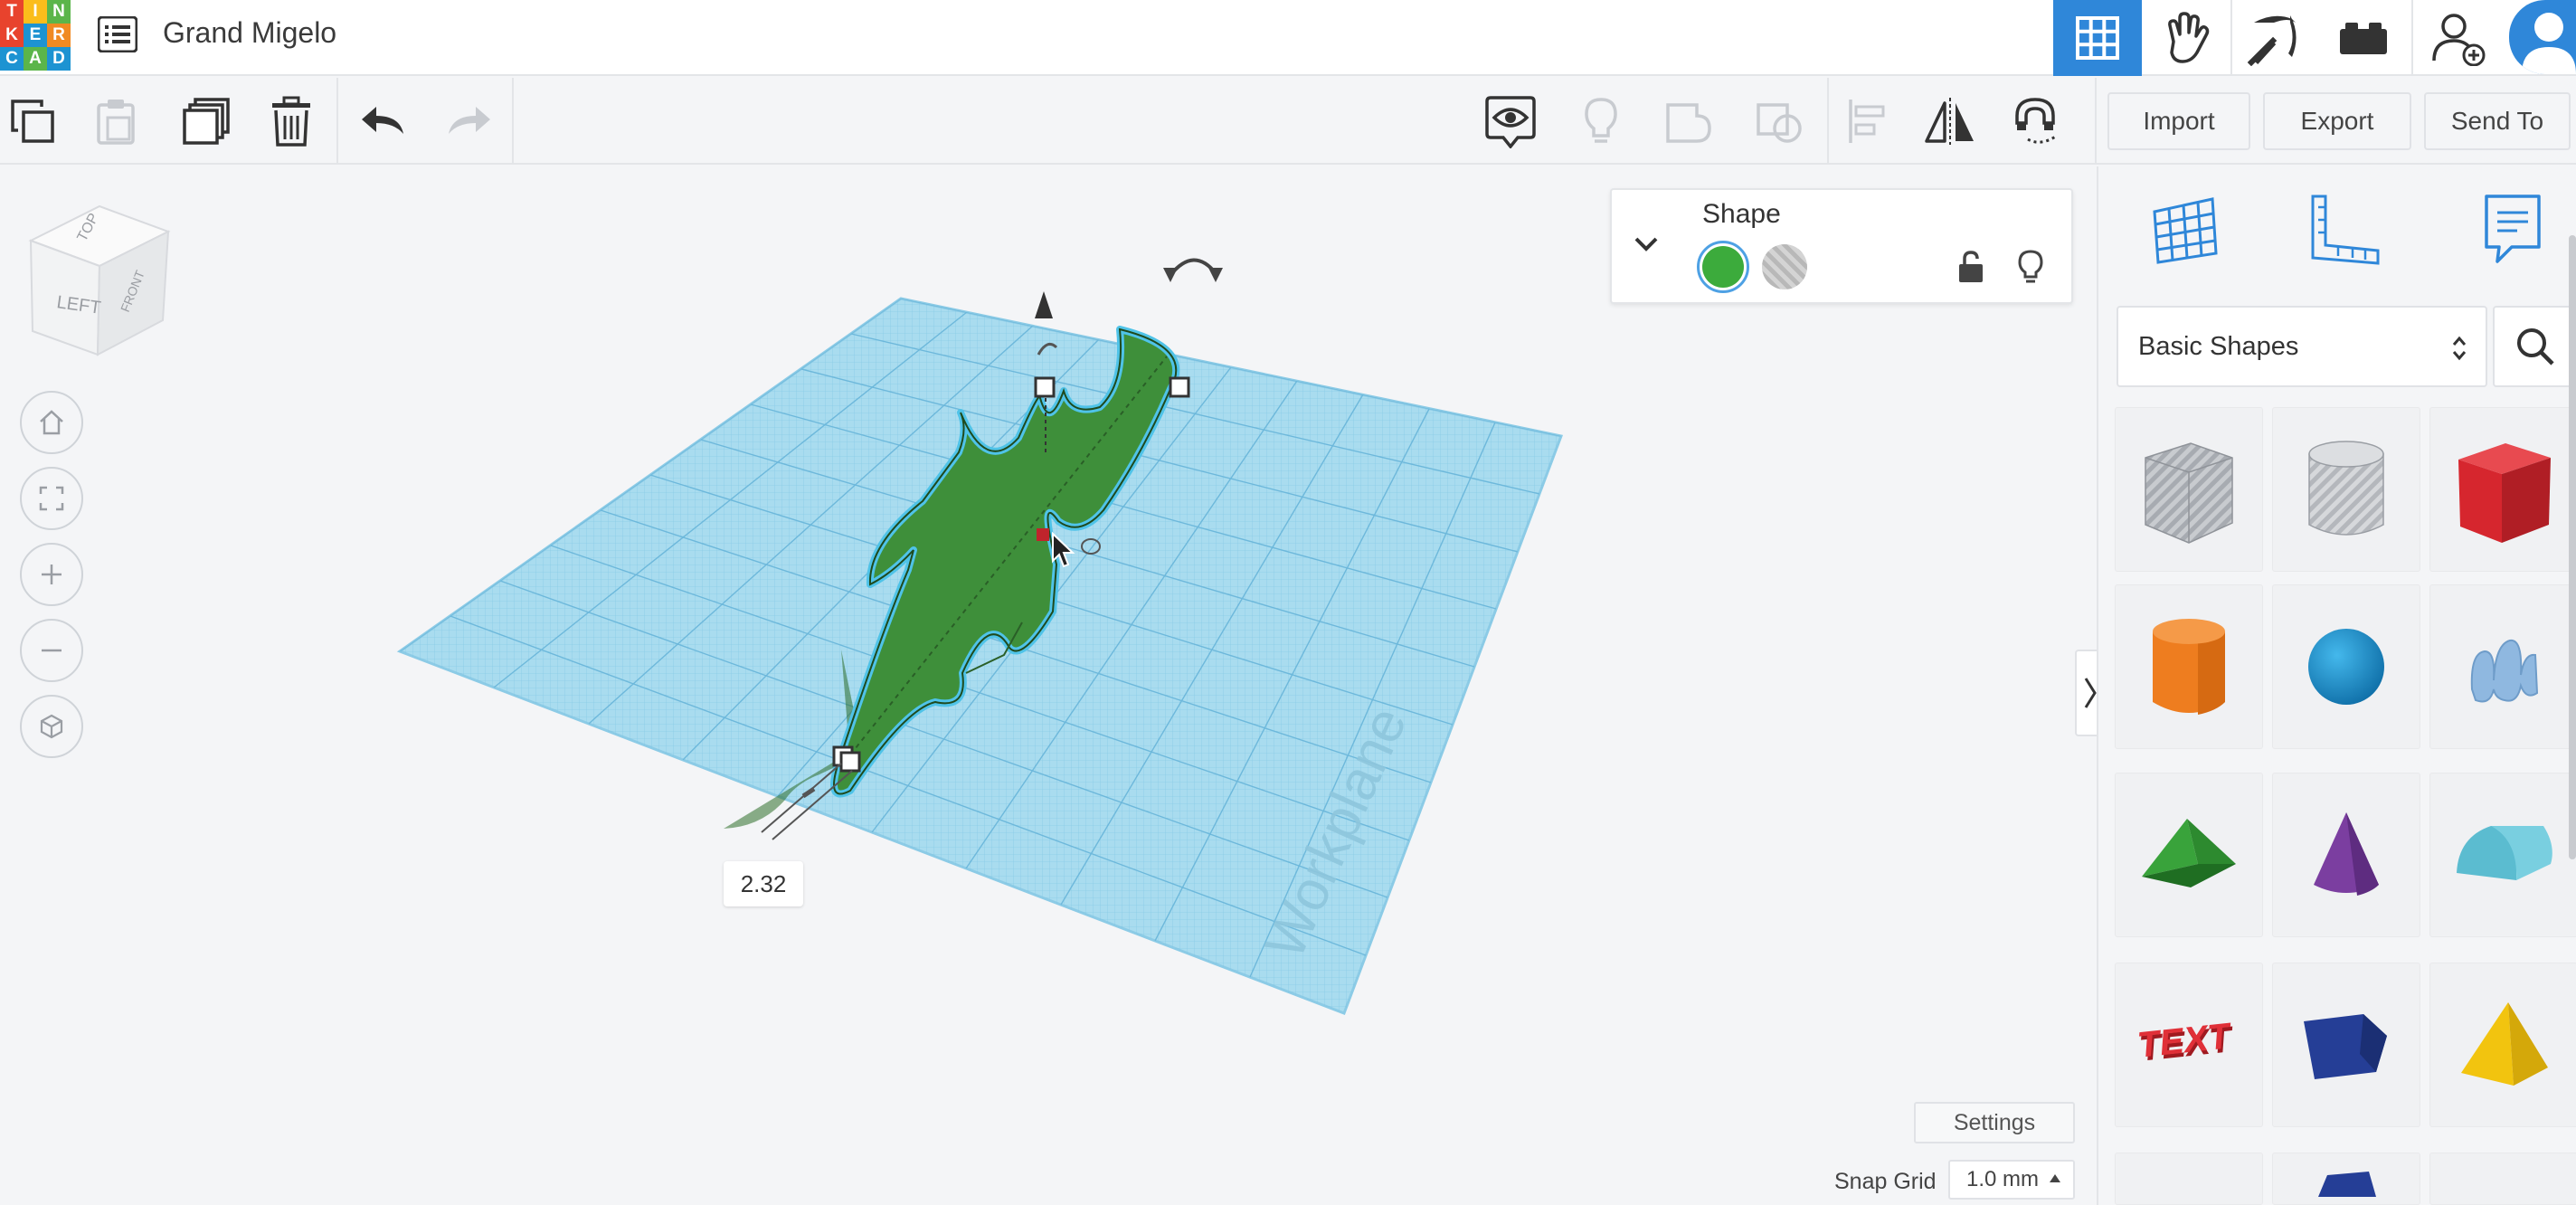 Image resolution: width=2576 pixels, height=1205 pixels. I want to click on import-button: Import, so click(2179, 121).